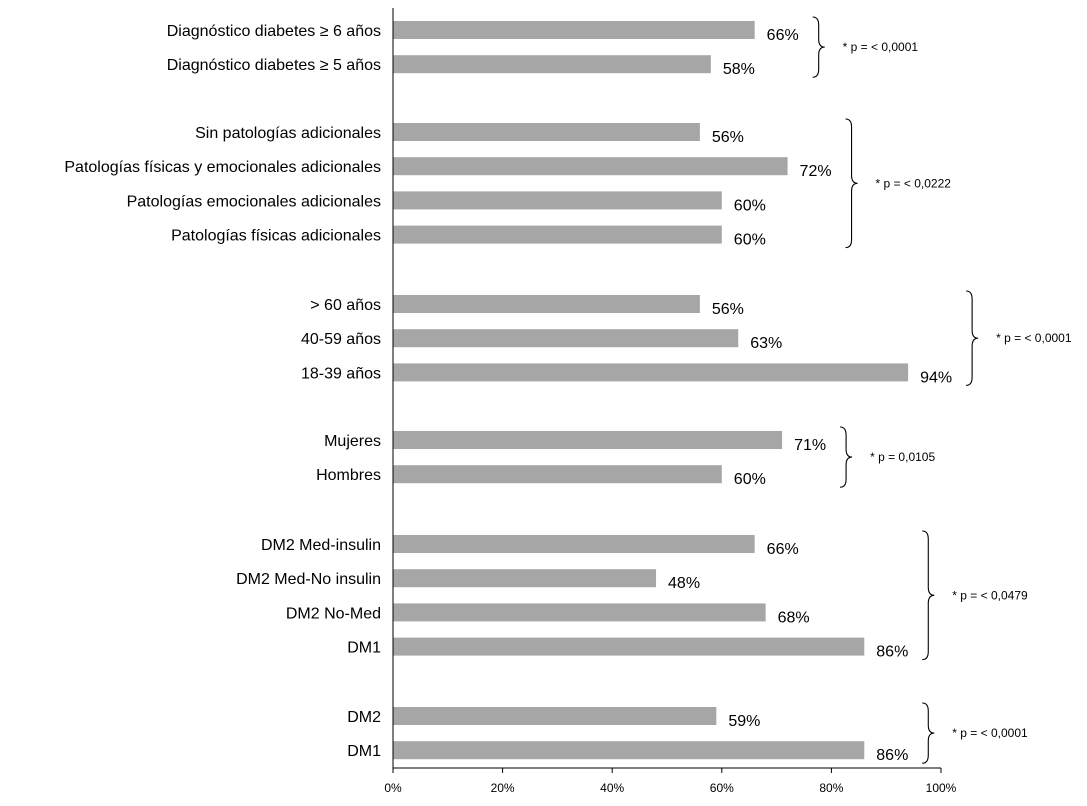  Describe the element at coordinates (936, 377) in the screenshot. I see `data-label: 94%` at that location.